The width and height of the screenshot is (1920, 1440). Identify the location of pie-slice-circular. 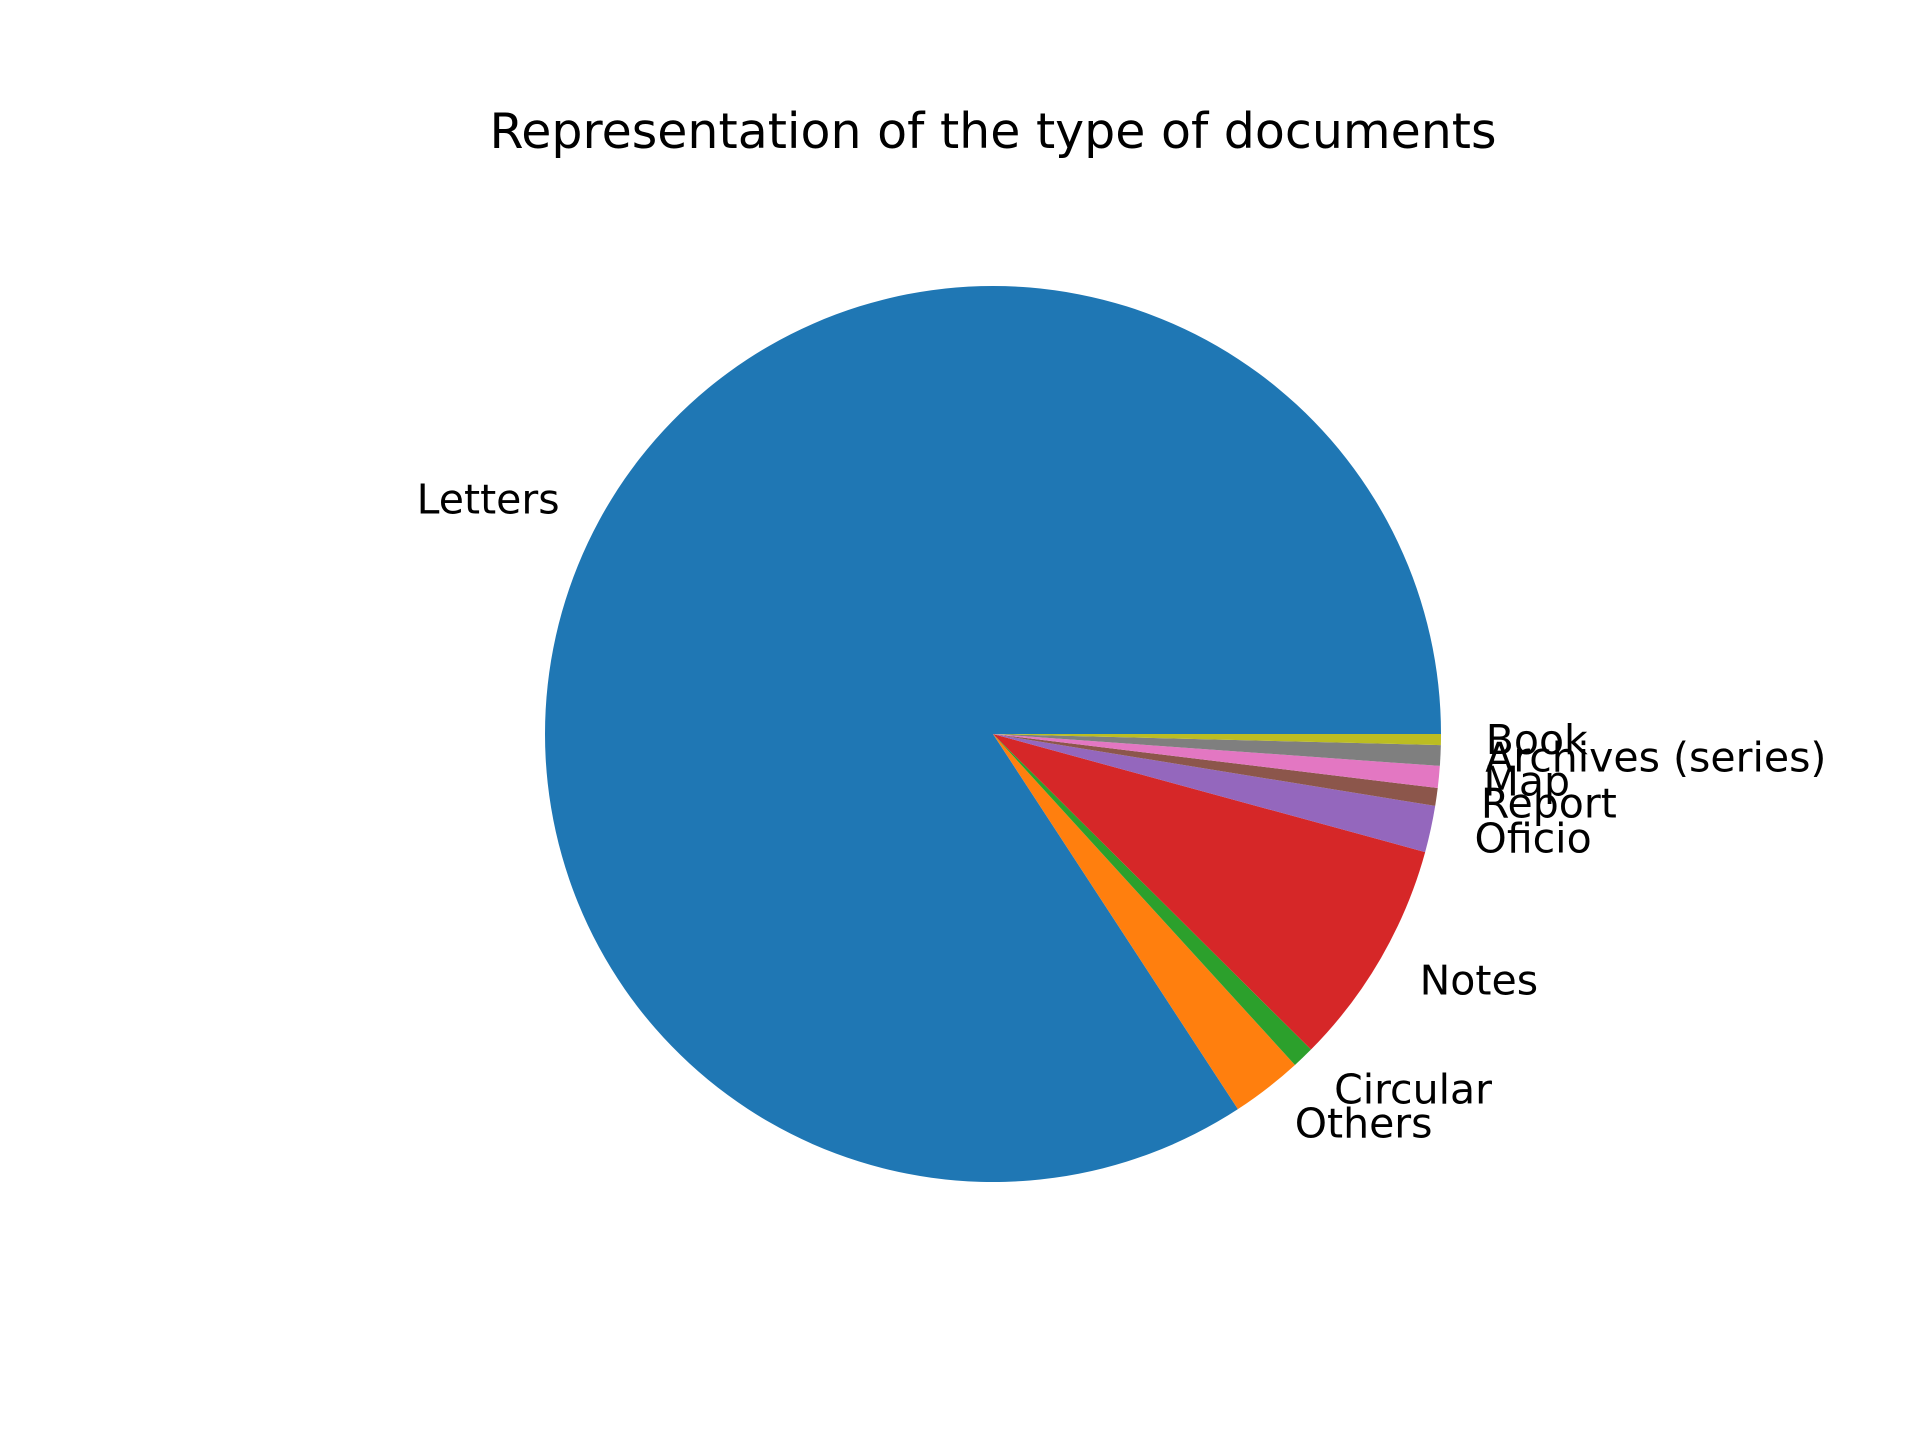
(1152, 899).